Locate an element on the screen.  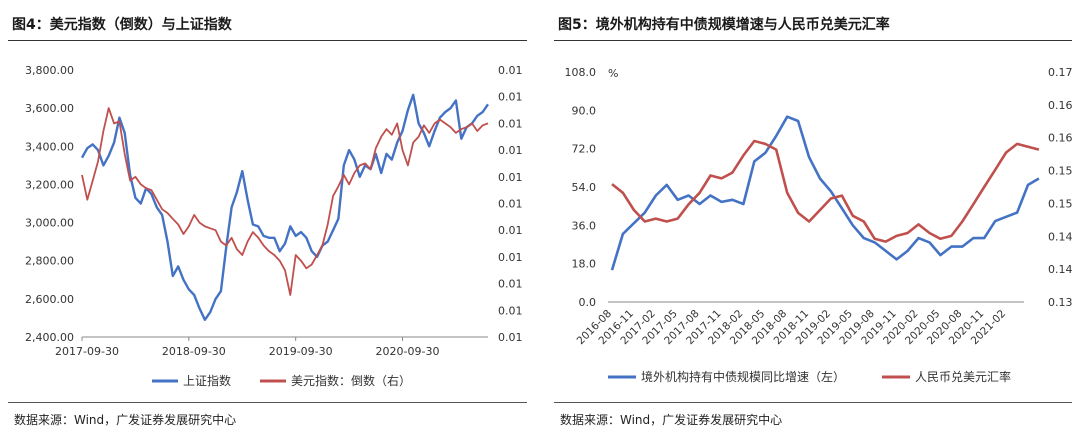
y-right-tick-label: 0.13 is located at coordinates (1060, 302).